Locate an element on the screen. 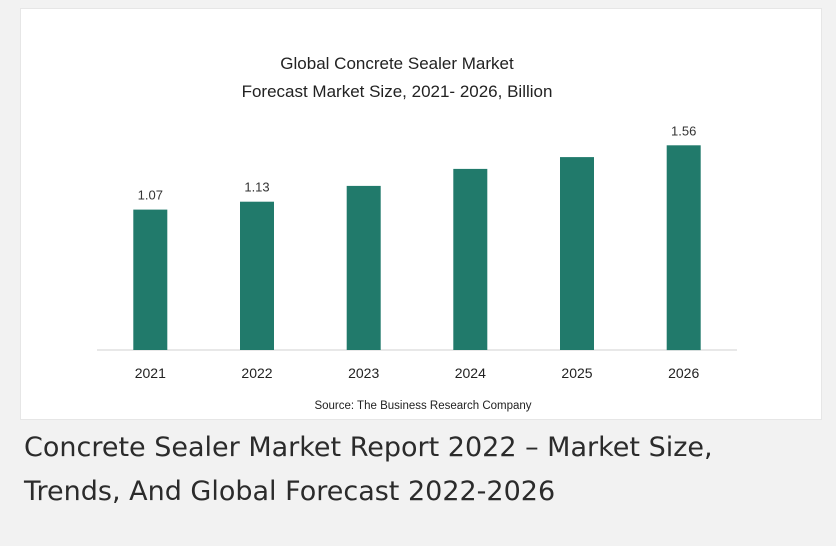  data-labels-group: 1.07 1.13 1.56 is located at coordinates (417, 162).